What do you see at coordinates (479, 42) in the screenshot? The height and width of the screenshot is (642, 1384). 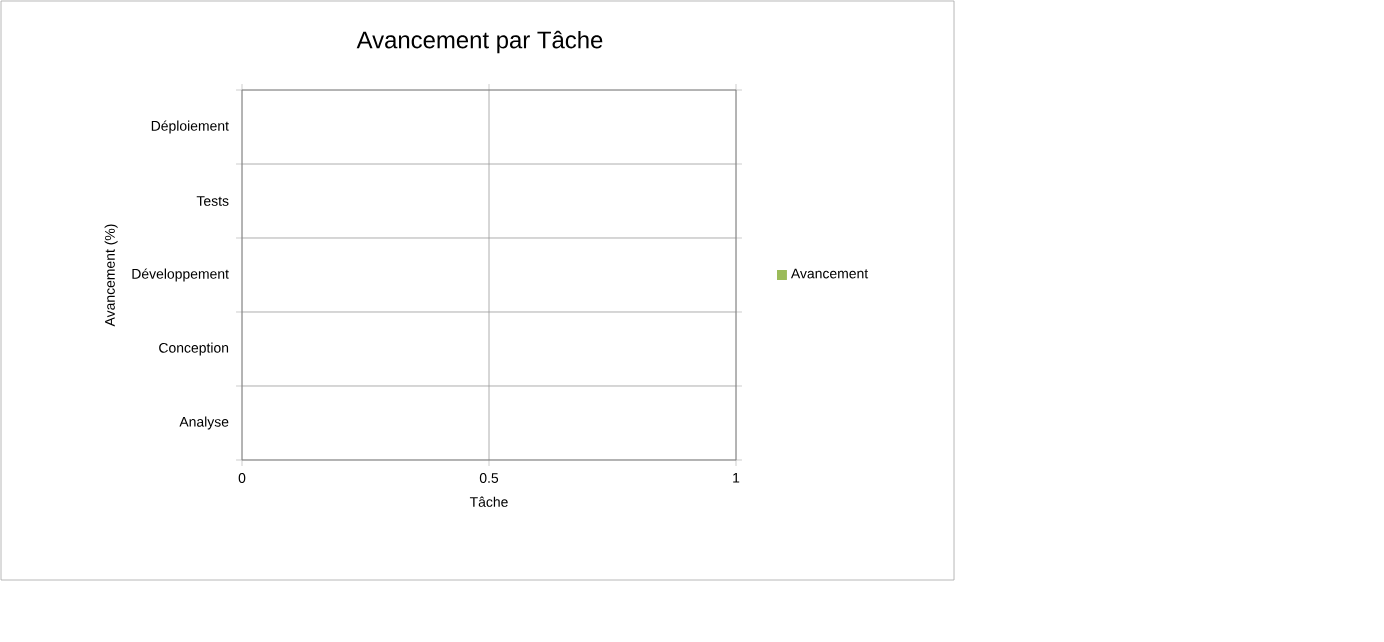 I see `chart-title: Avancement par Tâche` at bounding box center [479, 42].